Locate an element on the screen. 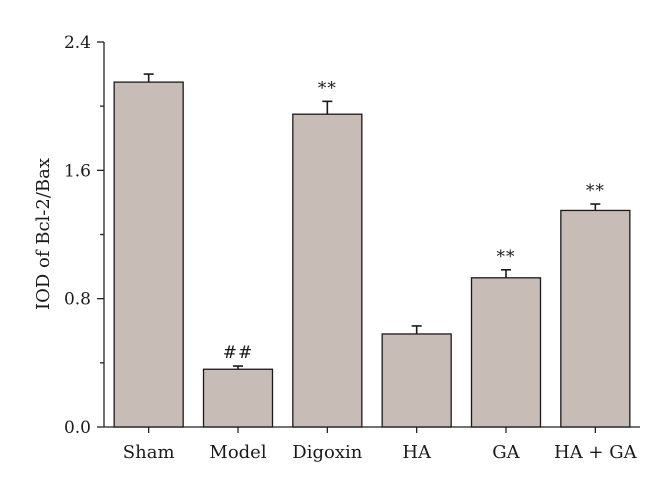 This screenshot has height=497, width=660. x-tick-label: GA is located at coordinates (506, 452).